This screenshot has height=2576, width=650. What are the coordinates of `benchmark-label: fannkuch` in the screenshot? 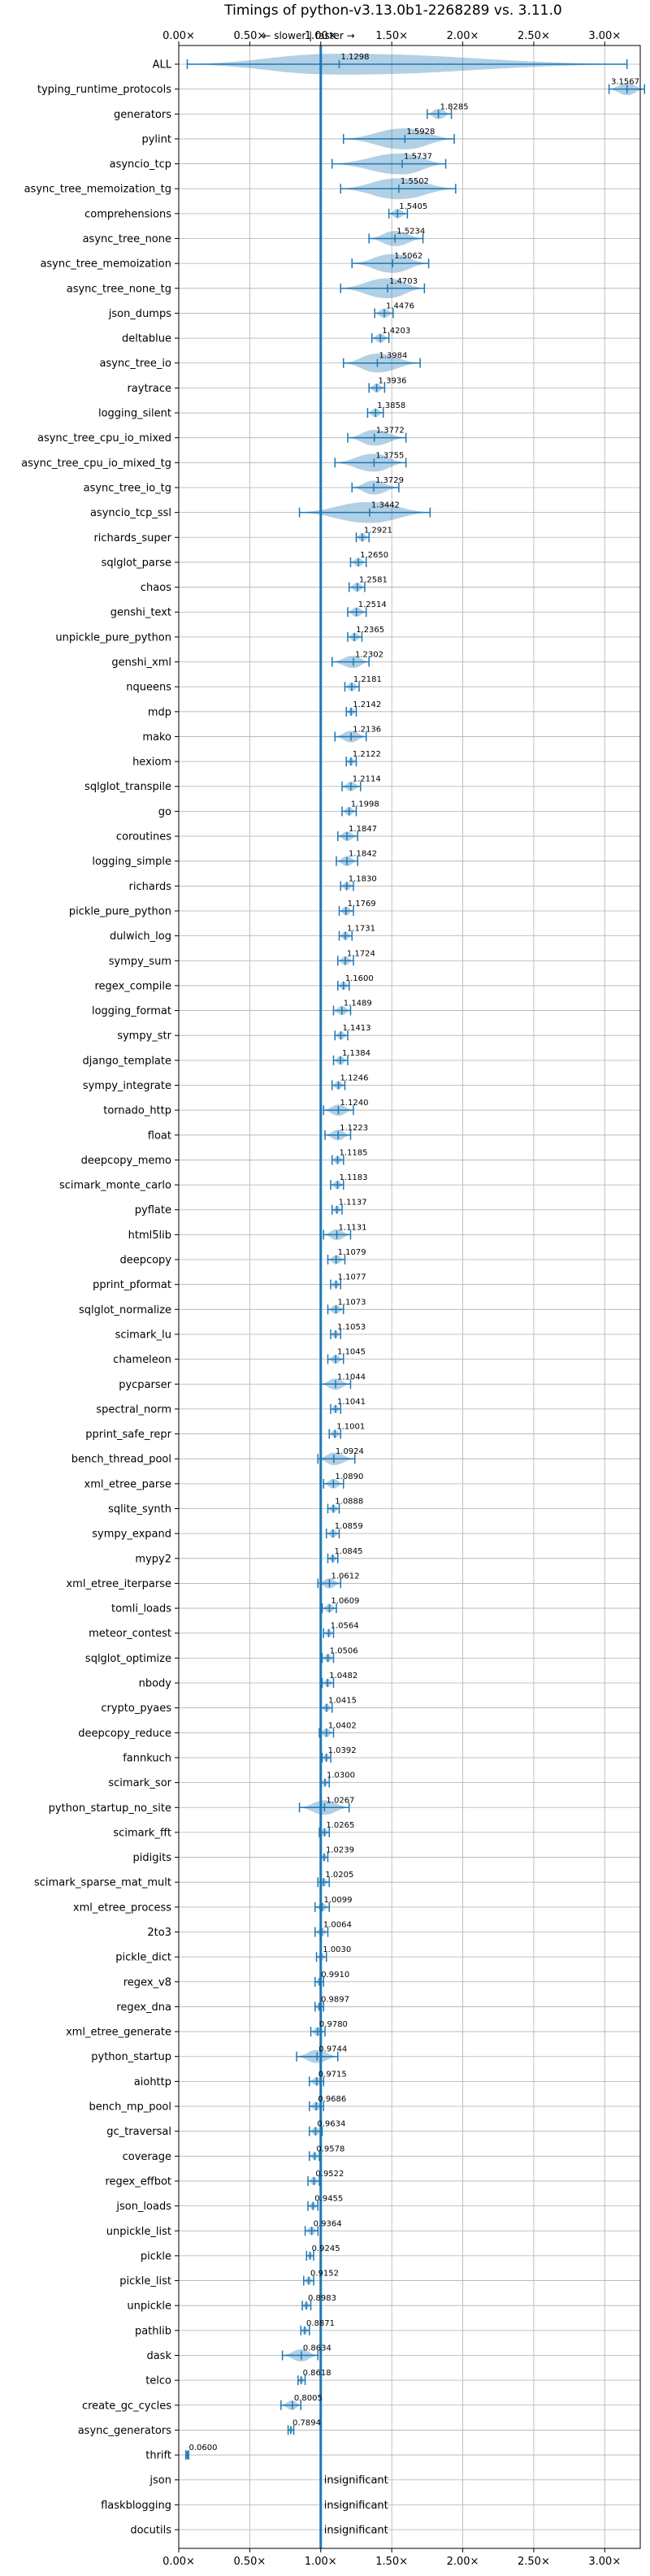 It's located at (147, 1758).